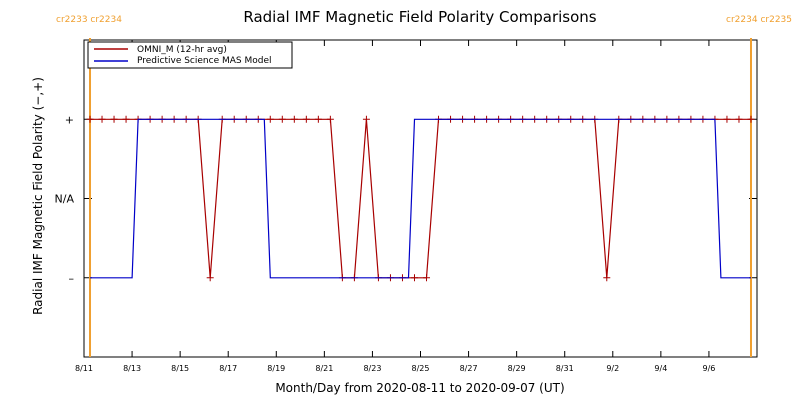 The image size is (800, 405). What do you see at coordinates (708, 368) in the screenshot?
I see `x-tick-label: 9/6` at bounding box center [708, 368].